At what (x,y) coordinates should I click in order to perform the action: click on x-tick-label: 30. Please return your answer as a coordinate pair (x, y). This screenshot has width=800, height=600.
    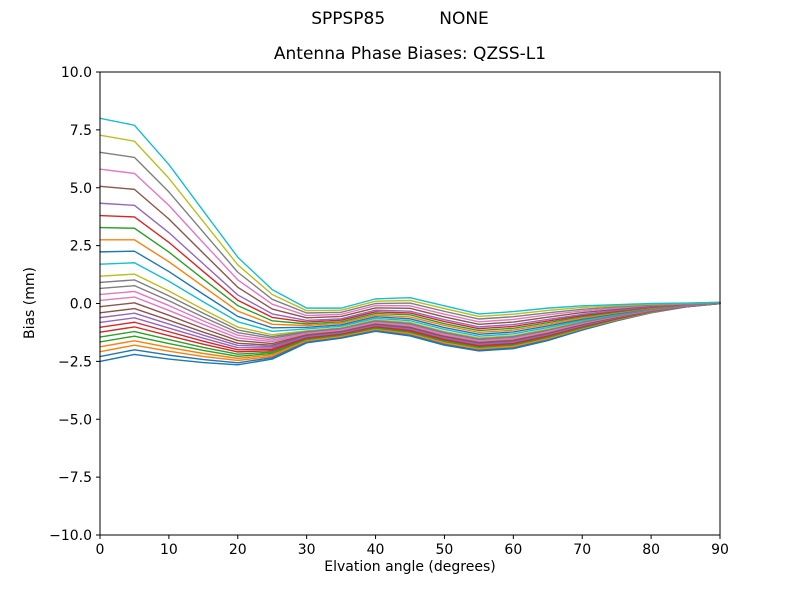
    Looking at the image, I should click on (307, 550).